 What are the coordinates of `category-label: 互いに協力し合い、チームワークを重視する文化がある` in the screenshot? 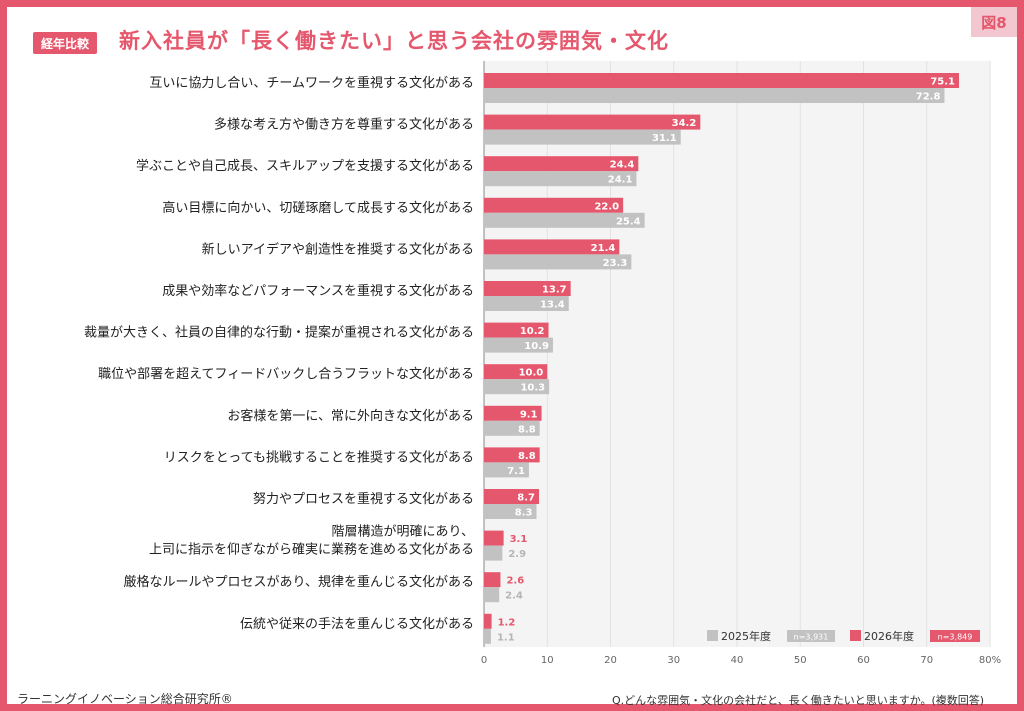 It's located at (311, 83).